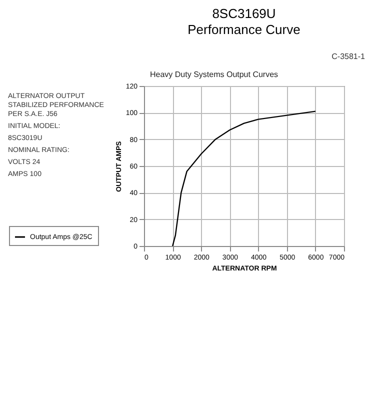 Image resolution: width=375 pixels, height=400 pixels. I want to click on chart-title: 8SC3169U, so click(244, 13).